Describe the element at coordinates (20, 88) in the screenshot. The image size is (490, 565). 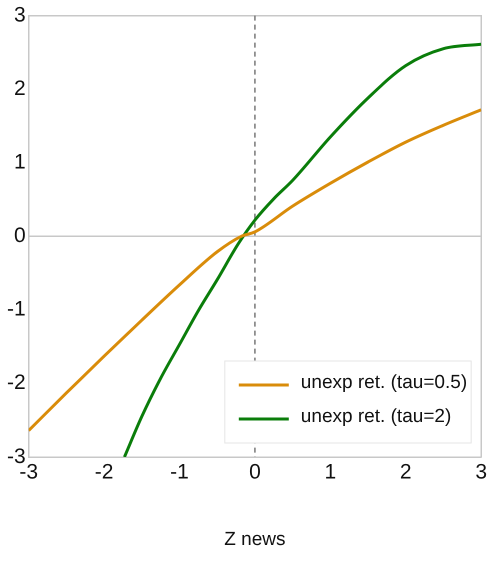
I see `y-tick-label: 2` at that location.